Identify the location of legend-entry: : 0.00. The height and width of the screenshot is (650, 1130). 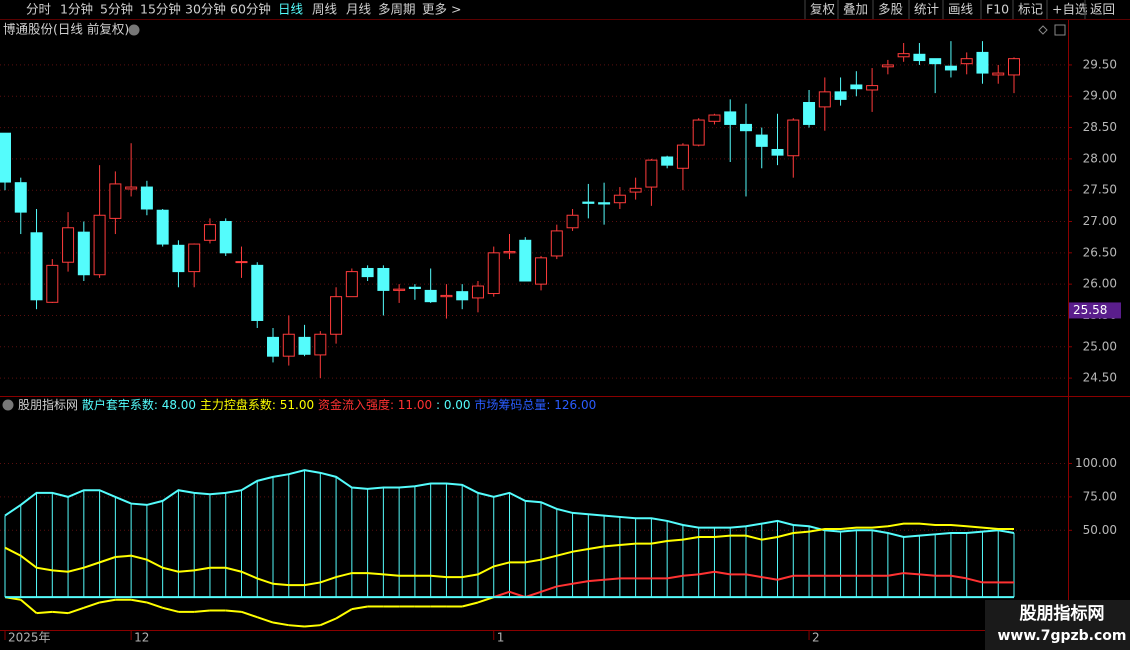
(453, 405).